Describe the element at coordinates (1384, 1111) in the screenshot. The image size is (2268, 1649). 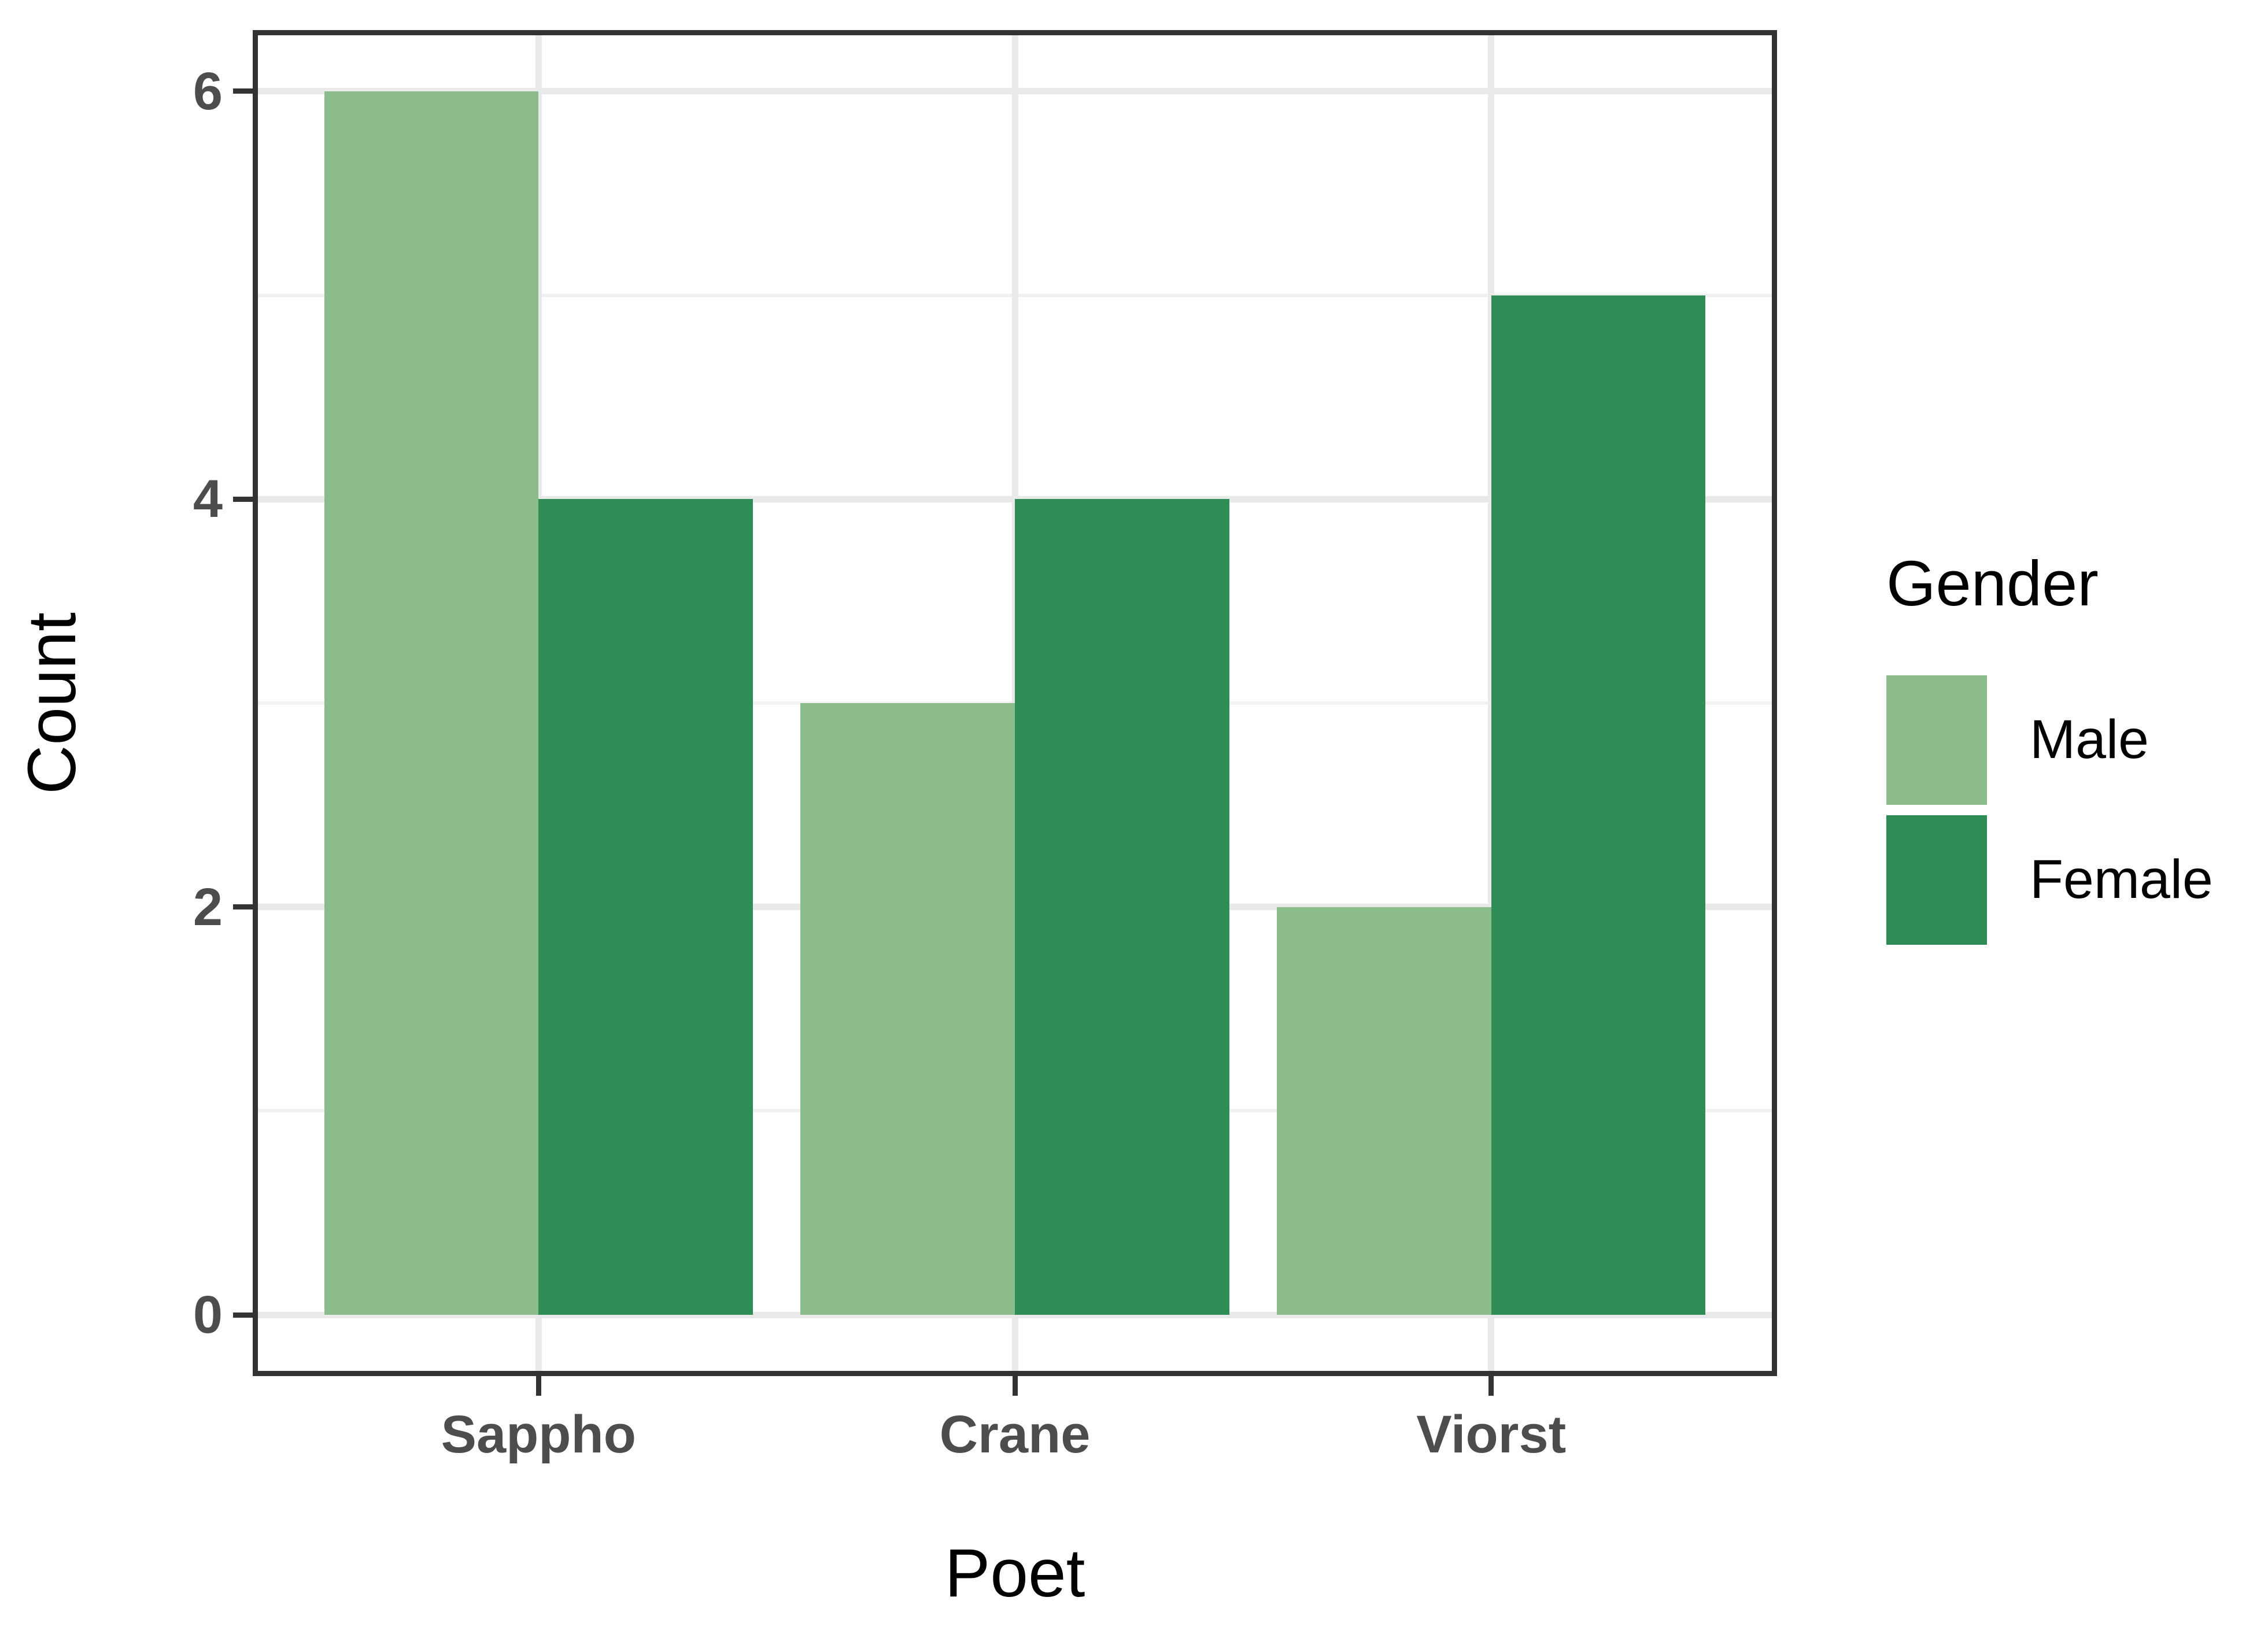
I see `bar-male-viorst` at that location.